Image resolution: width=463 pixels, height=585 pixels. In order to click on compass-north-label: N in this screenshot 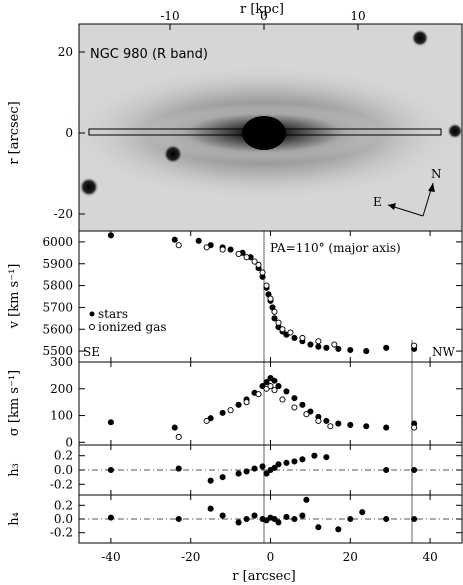, I will do `click(436, 174)`.